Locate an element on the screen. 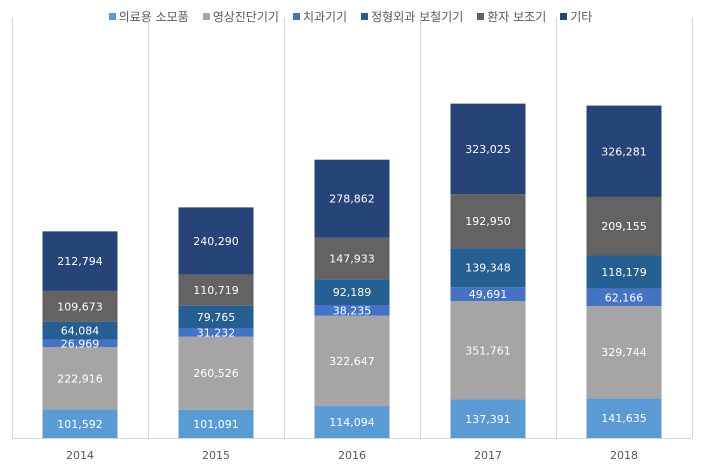 The width and height of the screenshot is (701, 476). legend-item: 치과기기 is located at coordinates (320, 16).